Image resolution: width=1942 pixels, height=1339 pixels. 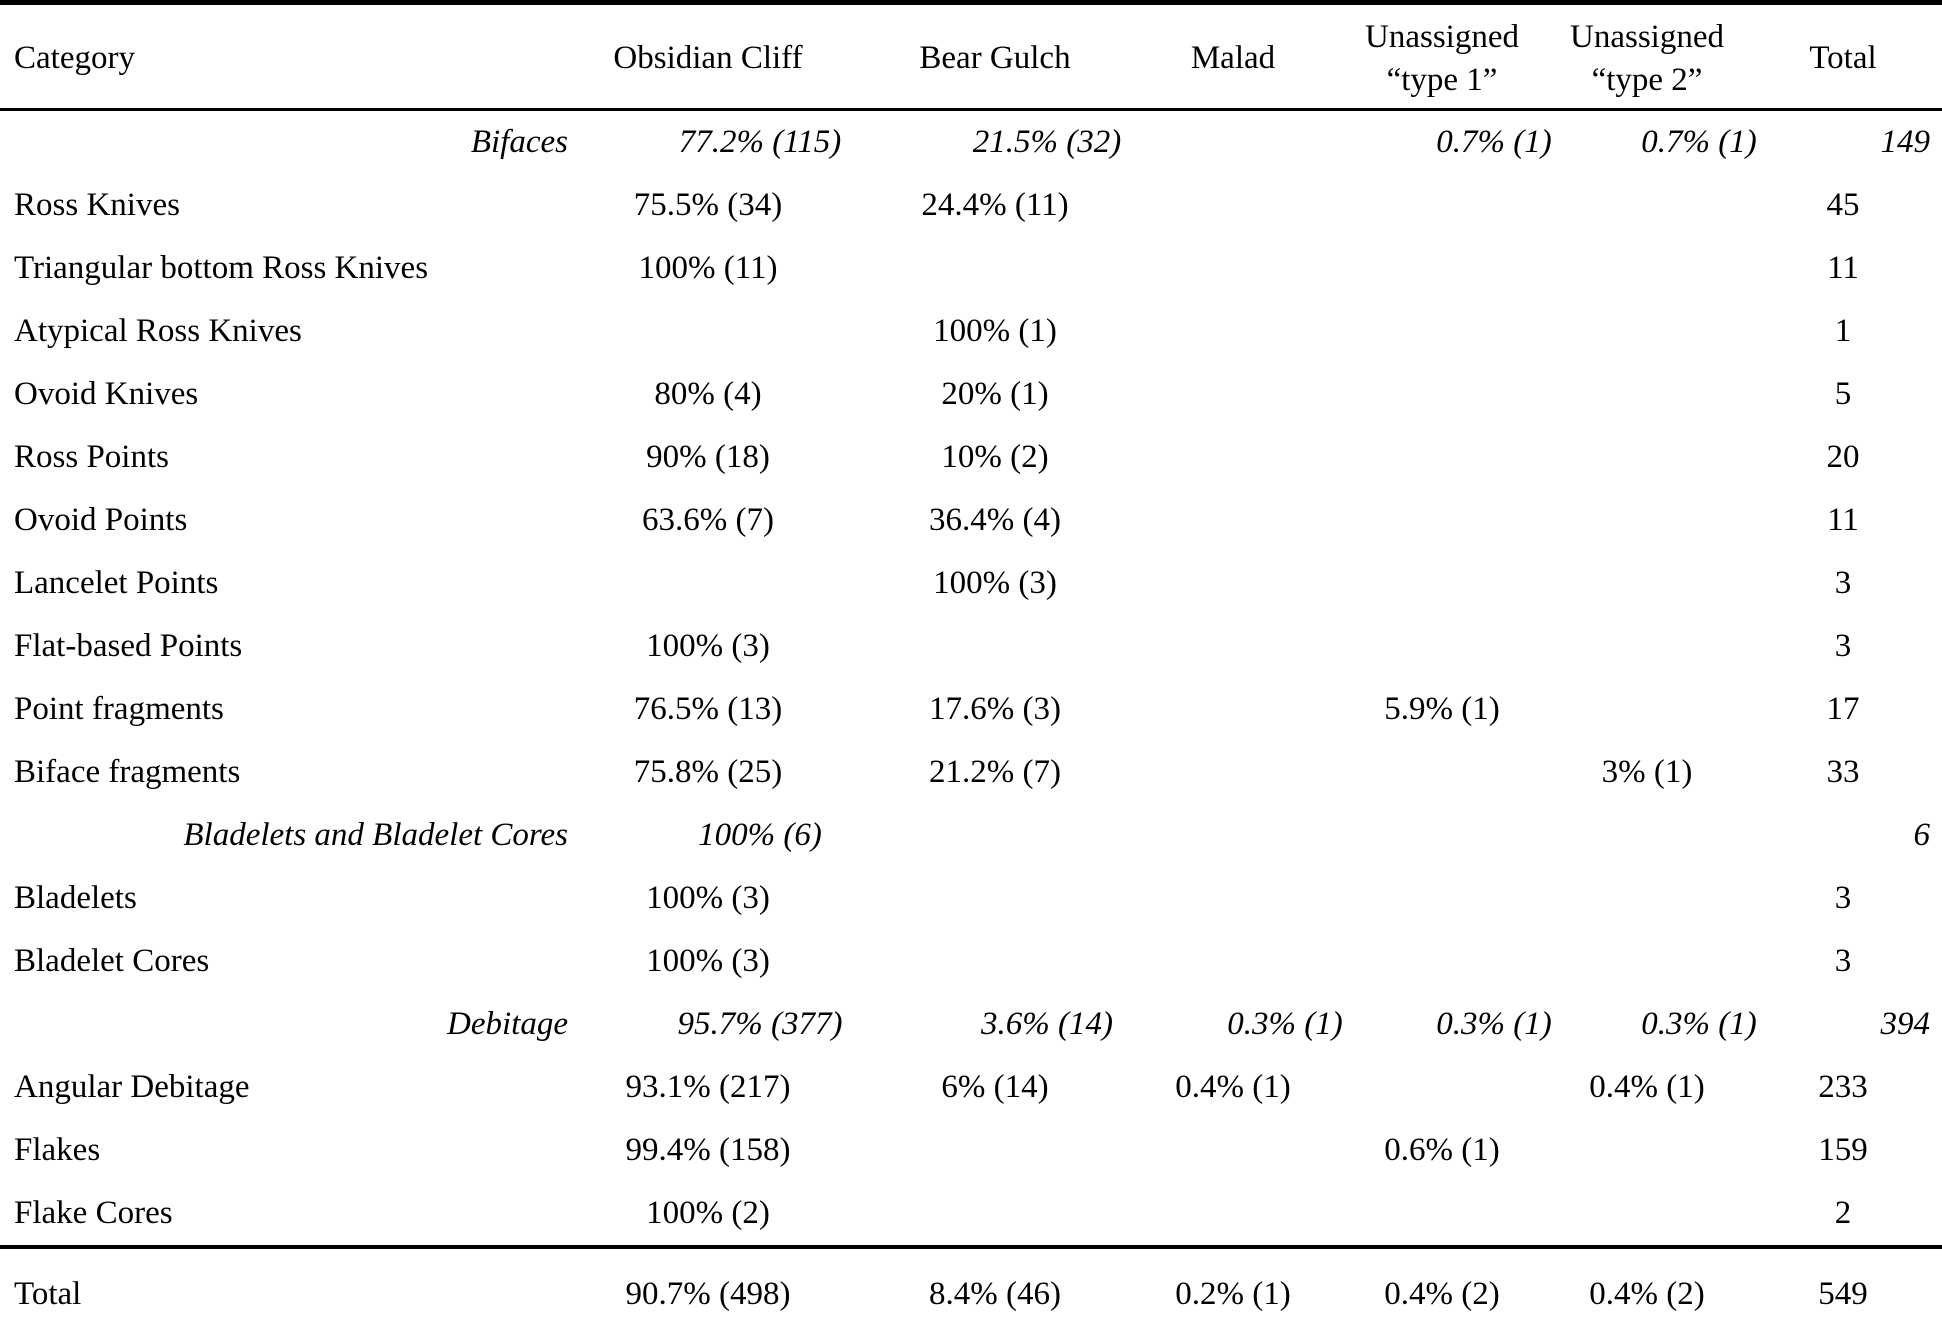 What do you see at coordinates (995, 709) in the screenshot?
I see `cell-bear-gulch: 17.6% (3)` at bounding box center [995, 709].